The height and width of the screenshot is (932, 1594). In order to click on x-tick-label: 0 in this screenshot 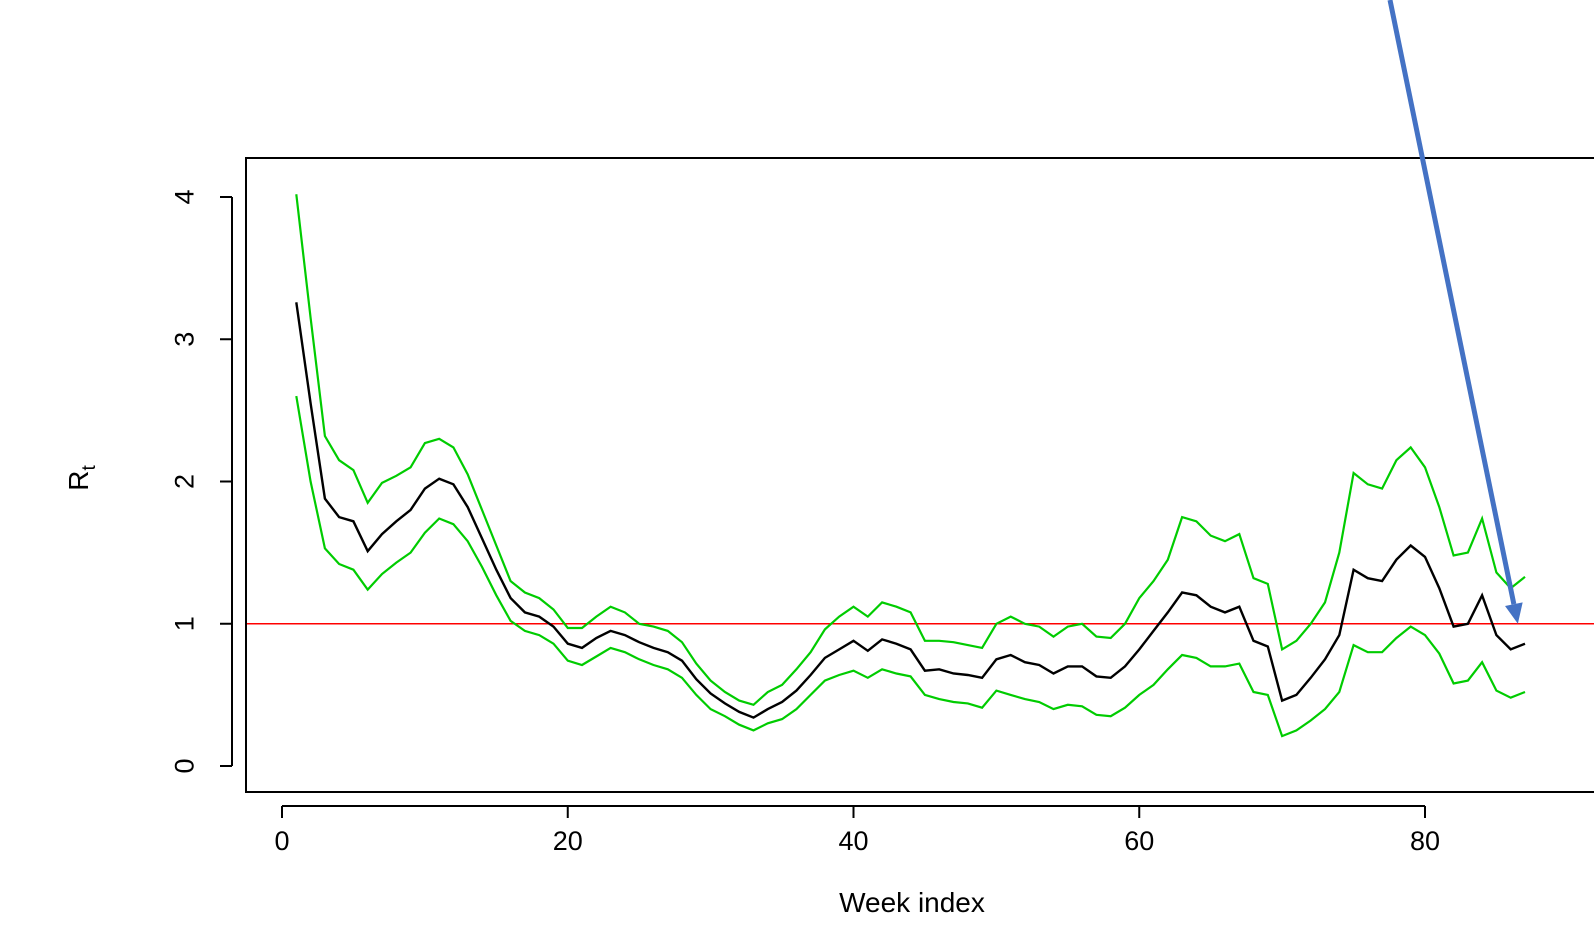, I will do `click(281, 841)`.